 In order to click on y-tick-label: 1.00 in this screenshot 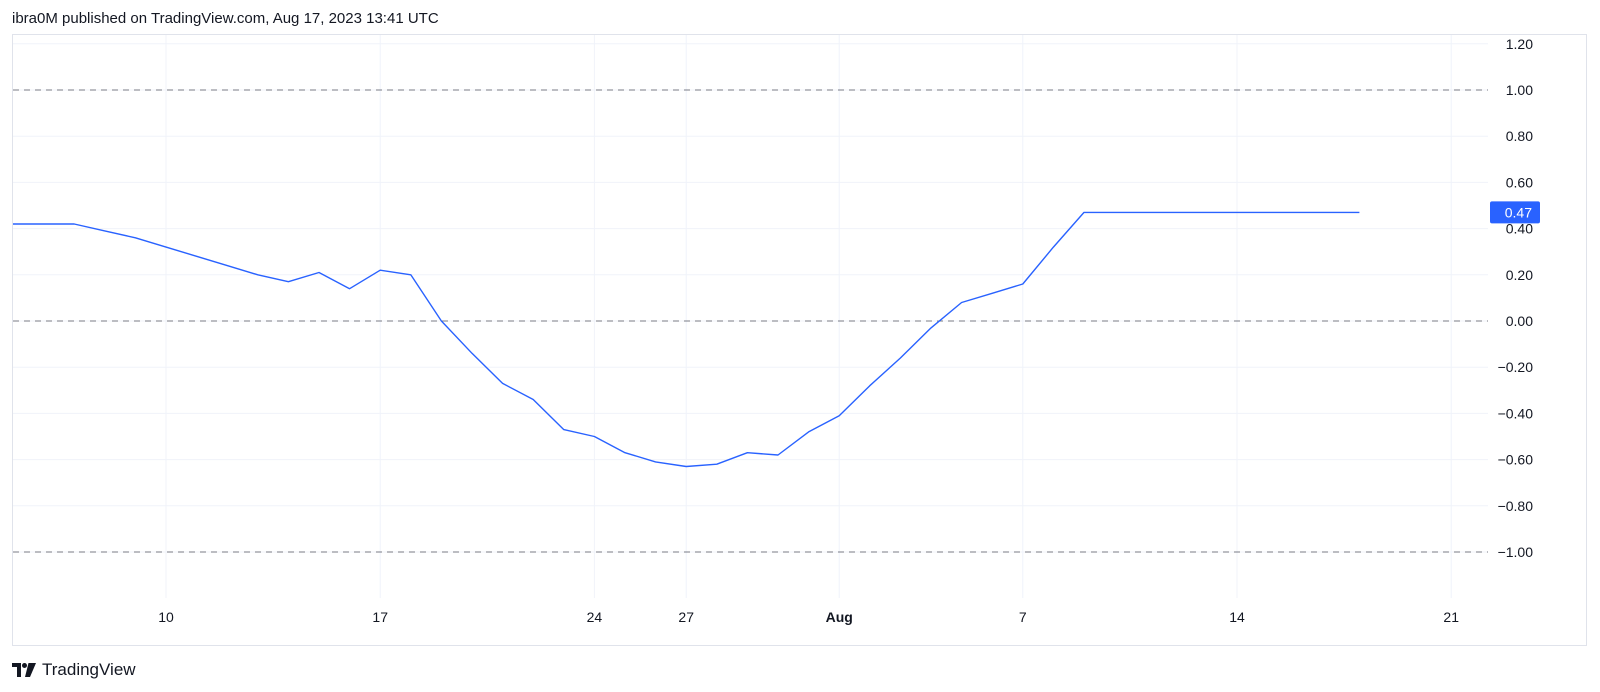, I will do `click(1519, 90)`.